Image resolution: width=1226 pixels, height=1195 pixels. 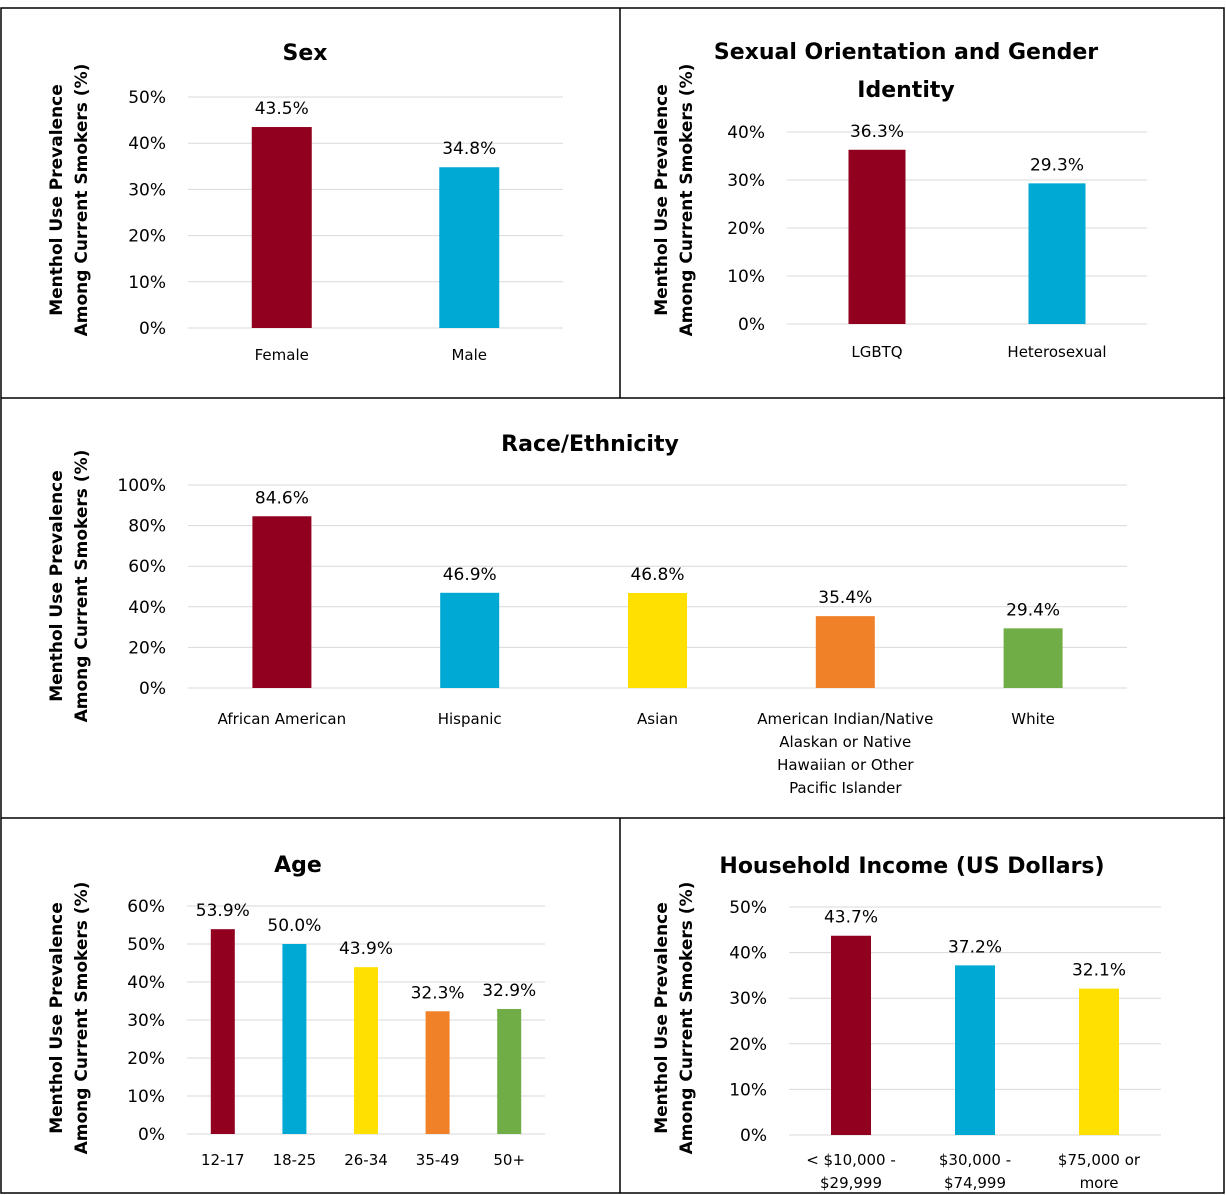 I want to click on data-label: 34.8%, so click(x=469, y=149).